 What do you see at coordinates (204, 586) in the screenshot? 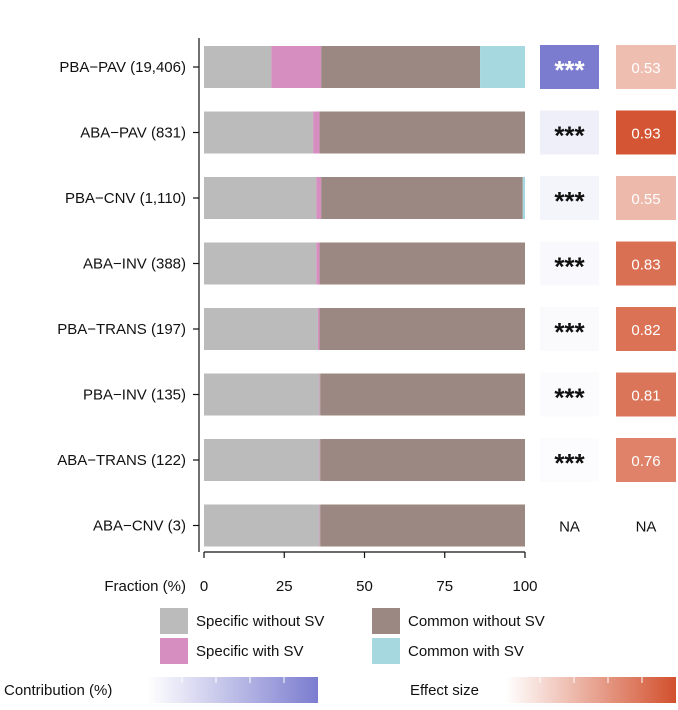
I see `x-tick-label: 0` at bounding box center [204, 586].